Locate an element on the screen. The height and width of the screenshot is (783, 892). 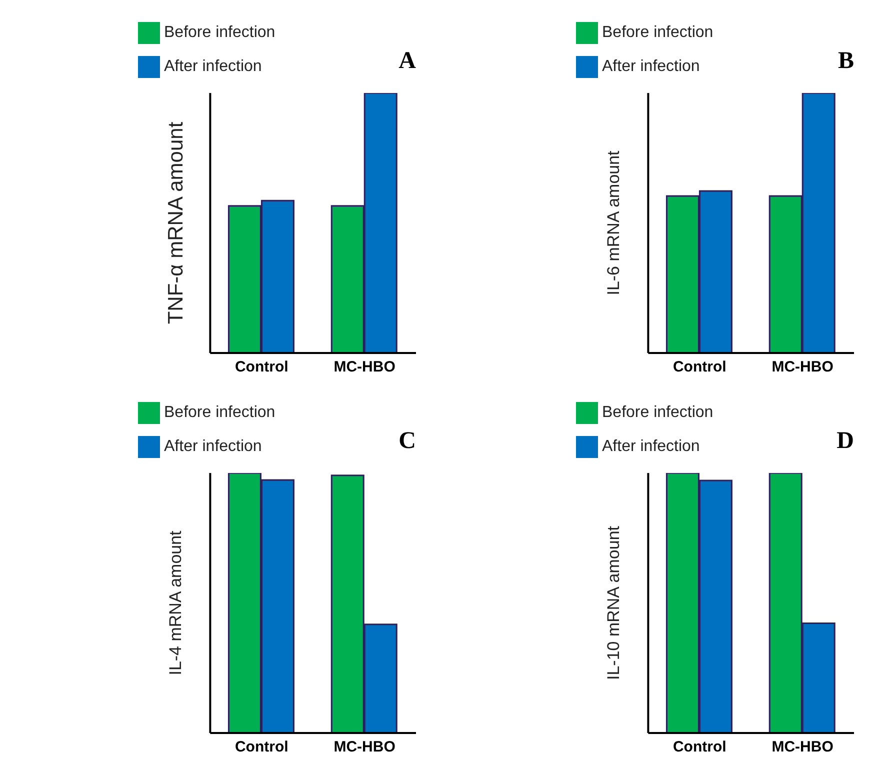
y-axis-title: IL-4 mRNA amount is located at coordinates (176, 603).